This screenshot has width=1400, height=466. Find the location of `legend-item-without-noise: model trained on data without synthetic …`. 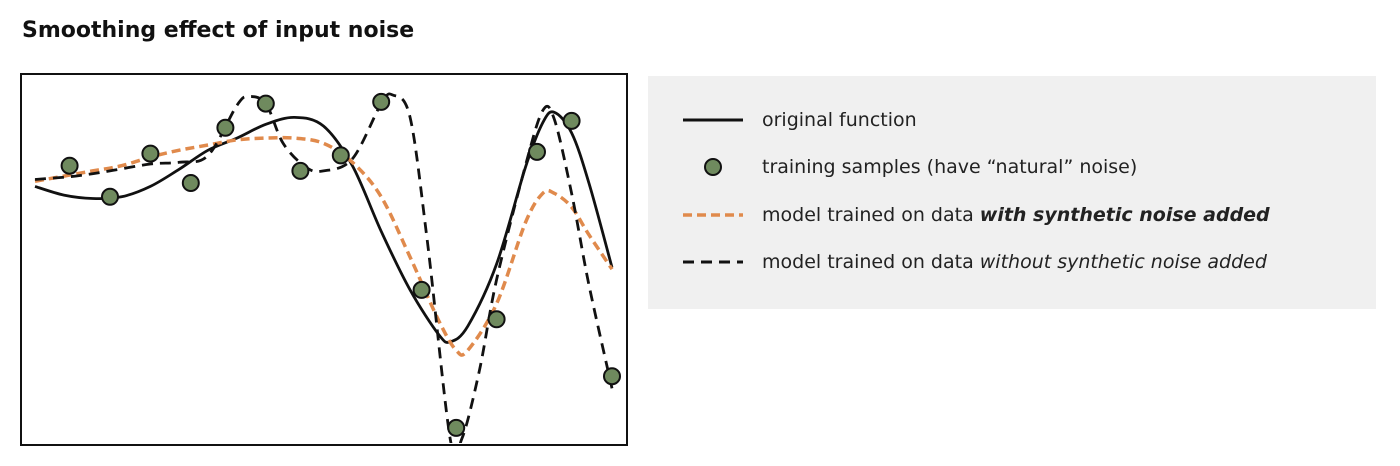

legend-item-without-noise: model trained on data without synthetic … is located at coordinates (1018, 262).